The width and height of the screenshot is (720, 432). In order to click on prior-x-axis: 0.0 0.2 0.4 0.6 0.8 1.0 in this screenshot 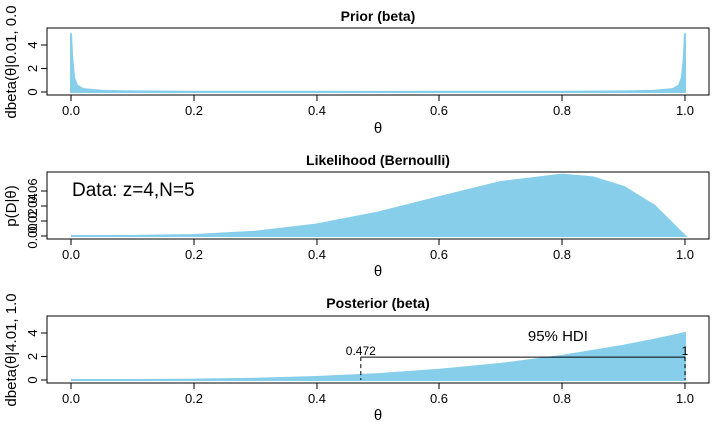, I will do `click(378, 106)`.